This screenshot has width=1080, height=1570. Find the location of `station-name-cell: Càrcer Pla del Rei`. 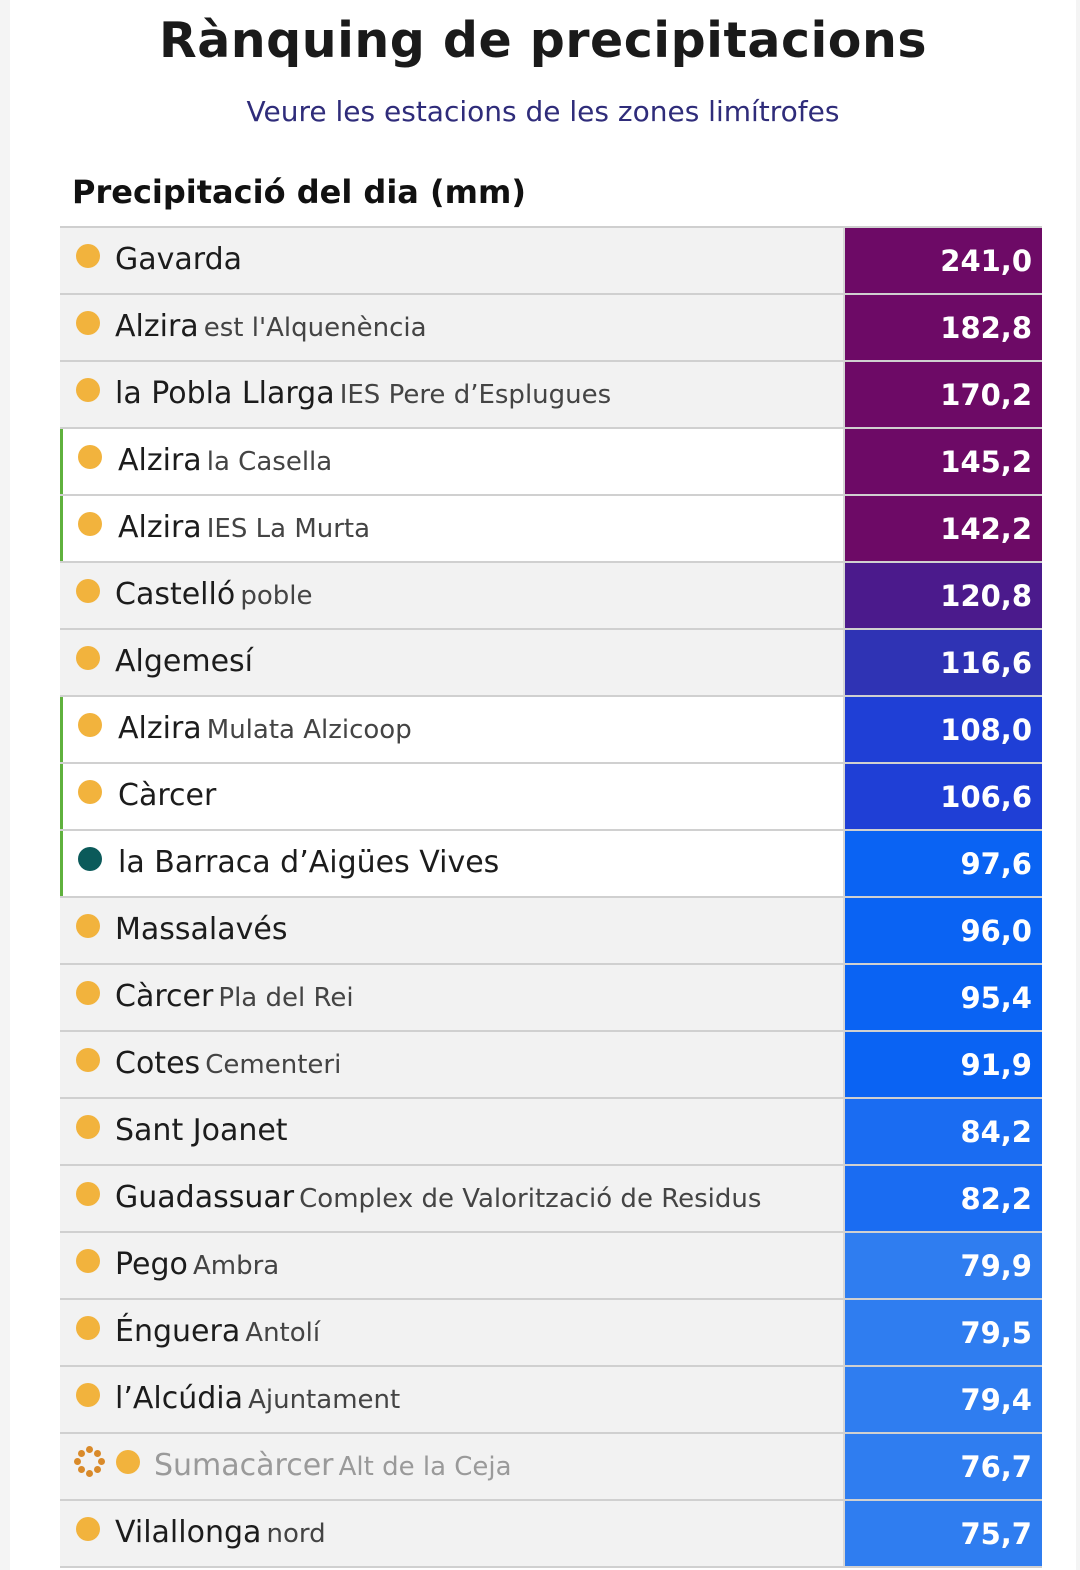

station-name-cell: Càrcer Pla del Rei is located at coordinates (452, 997).